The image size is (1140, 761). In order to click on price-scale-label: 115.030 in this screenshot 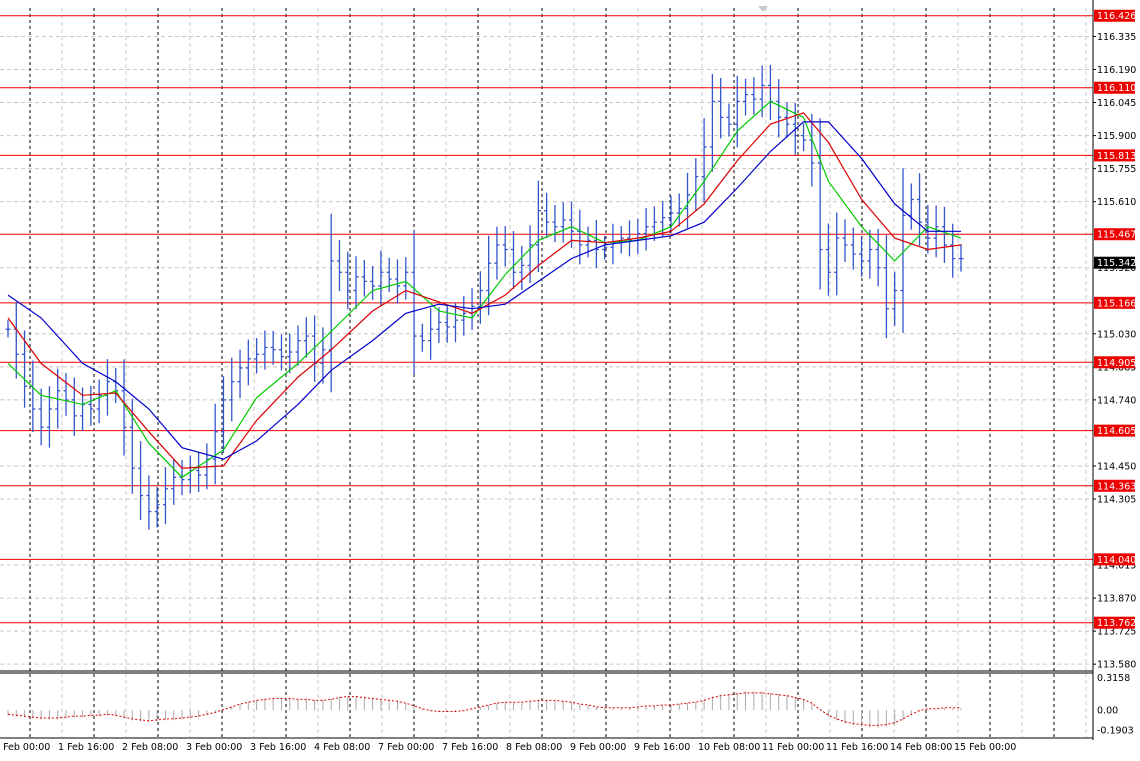, I will do `click(1116, 334)`.